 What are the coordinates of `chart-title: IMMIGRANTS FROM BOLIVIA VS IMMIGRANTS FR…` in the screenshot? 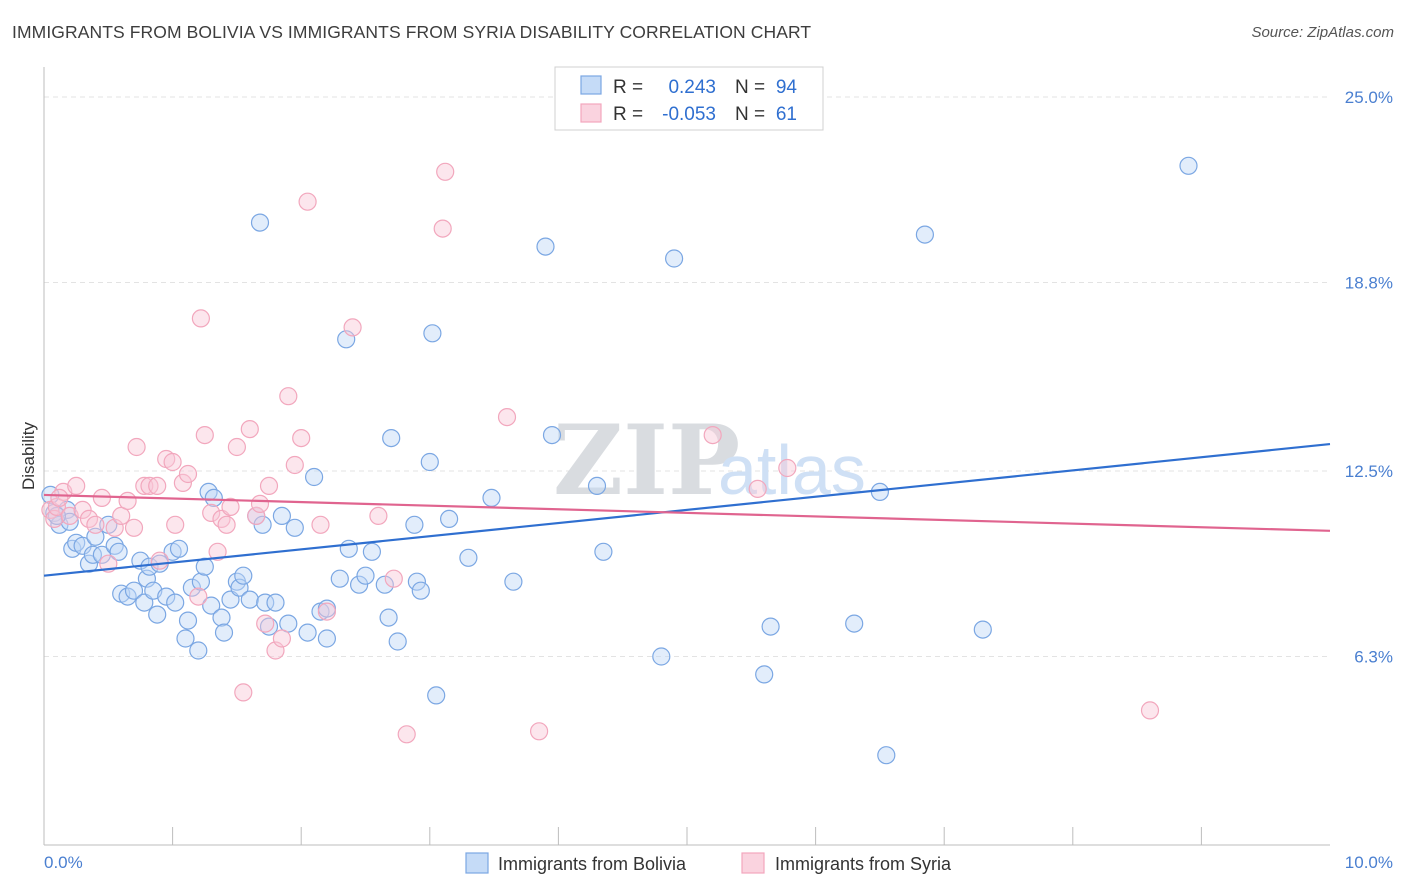 It's located at (412, 32).